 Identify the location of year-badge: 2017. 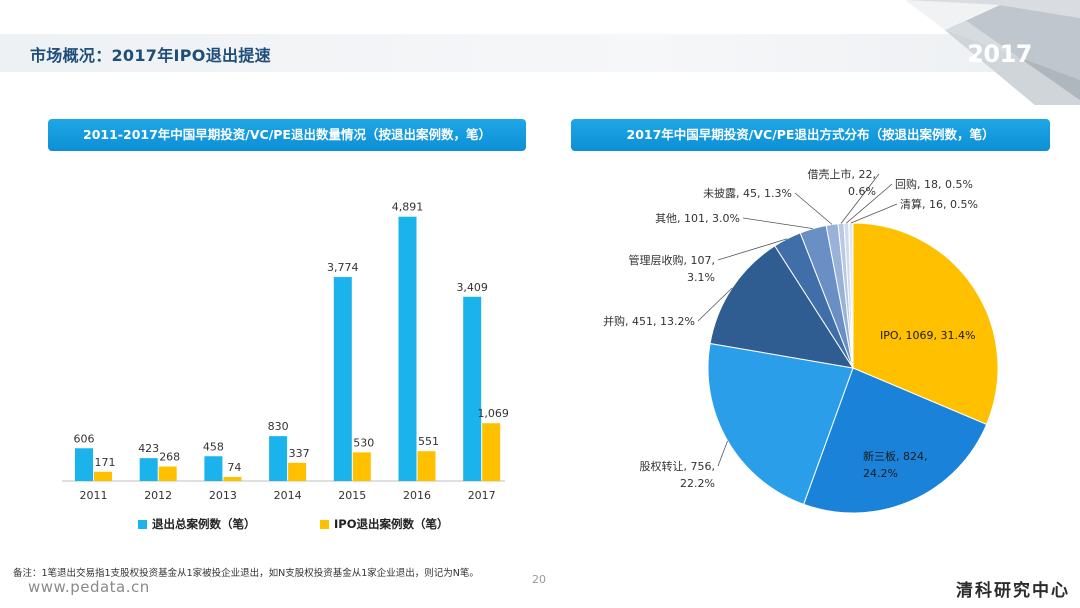
(999, 54).